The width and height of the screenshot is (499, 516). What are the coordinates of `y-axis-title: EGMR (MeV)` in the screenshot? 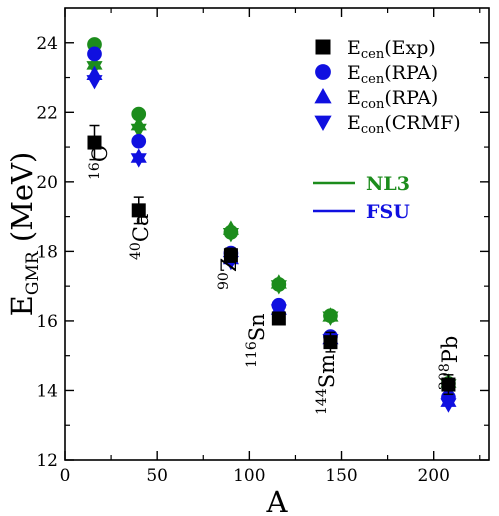 It's located at (24, 234).